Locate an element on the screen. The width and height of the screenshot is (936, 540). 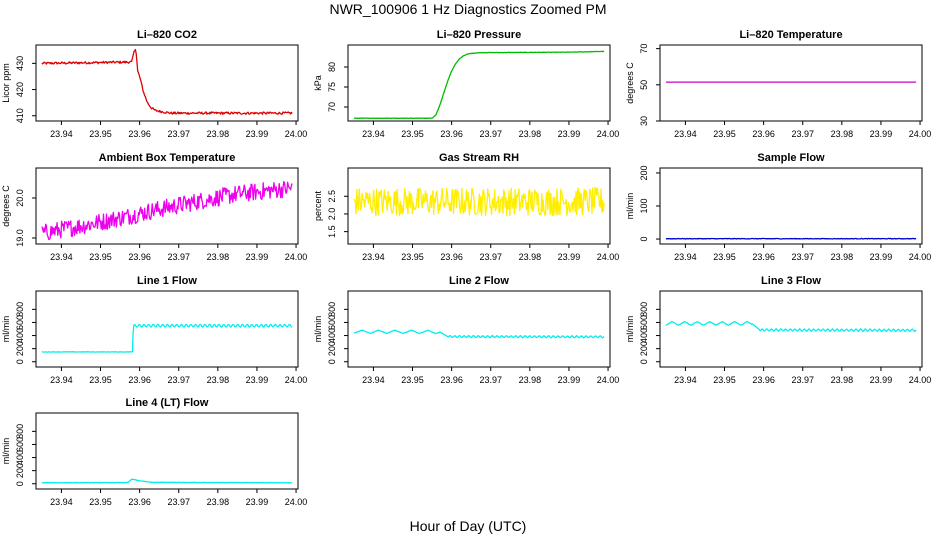
panel-title: Line 4 (LT) Flow is located at coordinates (167, 403).